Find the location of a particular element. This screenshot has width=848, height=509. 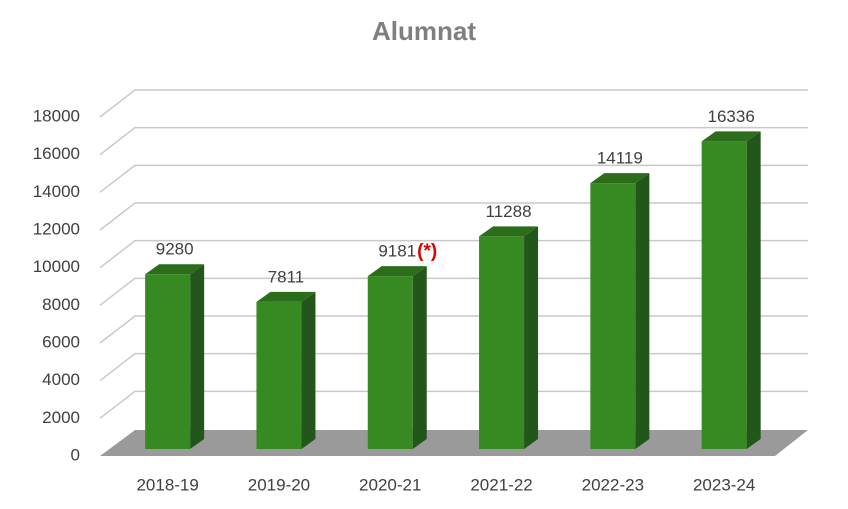

y-tick-label: 16000 is located at coordinates (56, 153).